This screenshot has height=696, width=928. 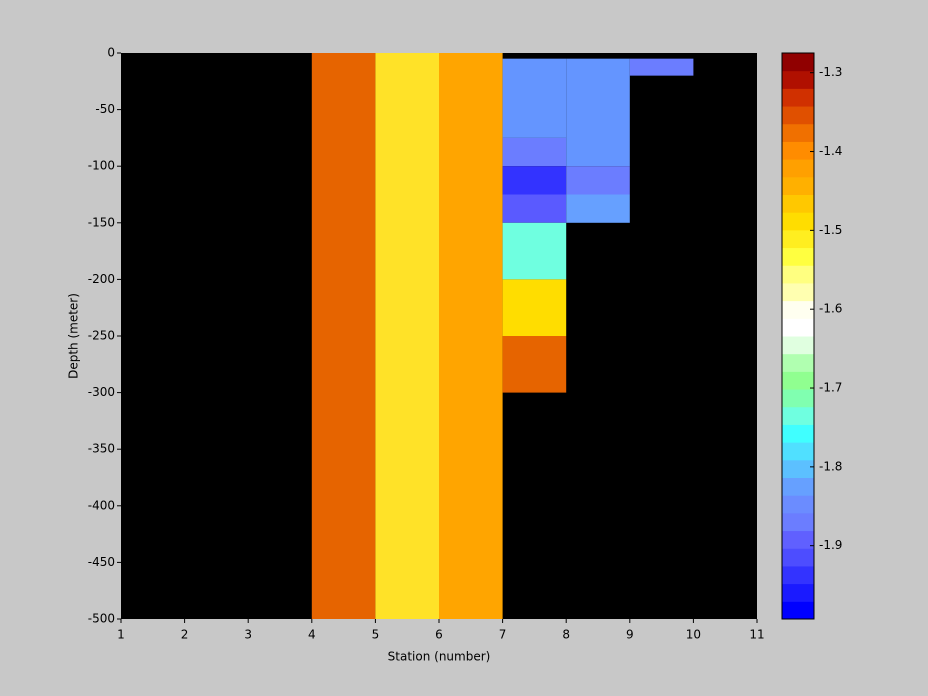 I want to click on x-tick-label: 6, so click(x=439, y=635).